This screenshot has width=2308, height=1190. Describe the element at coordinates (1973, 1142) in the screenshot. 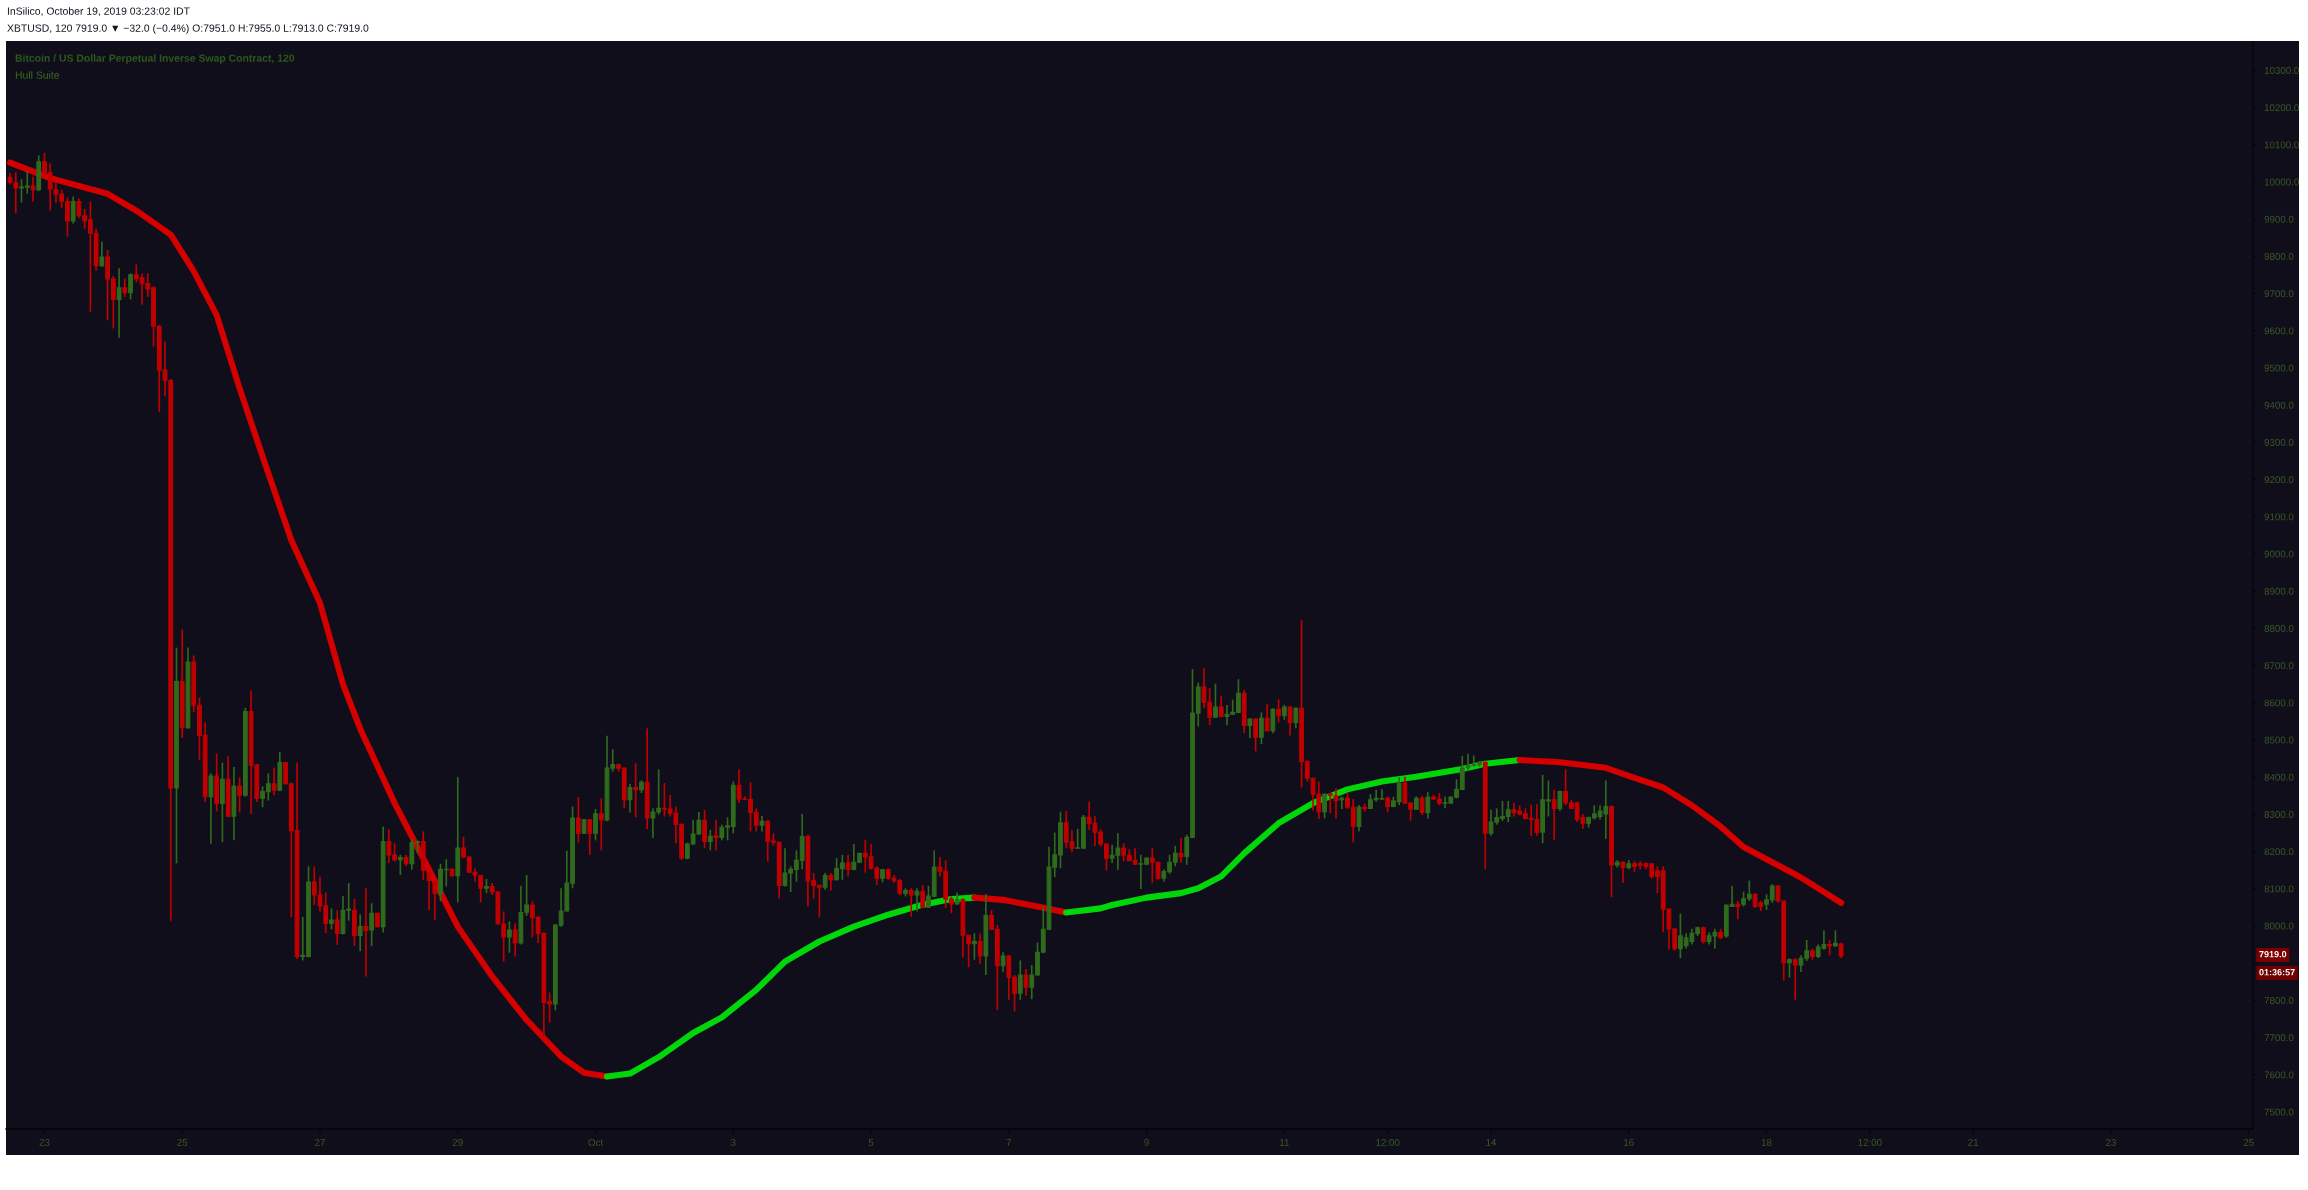

I see `x-tick-label: 21` at that location.